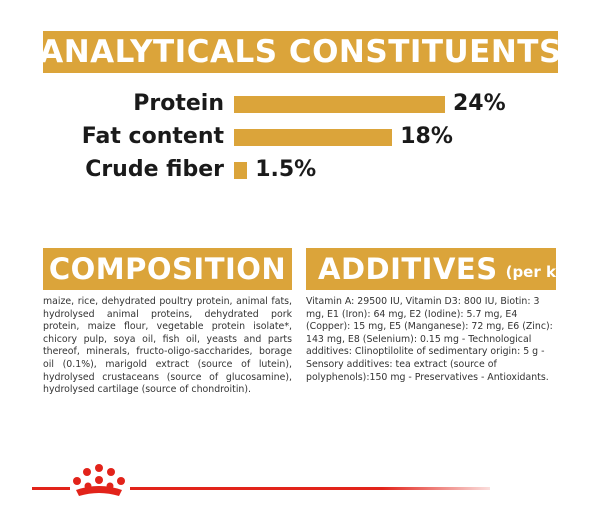 Image resolution: width=600 pixels, height=510 pixels. Describe the element at coordinates (154, 169) in the screenshot. I see `analytics-row-label: Crude fiber` at that location.